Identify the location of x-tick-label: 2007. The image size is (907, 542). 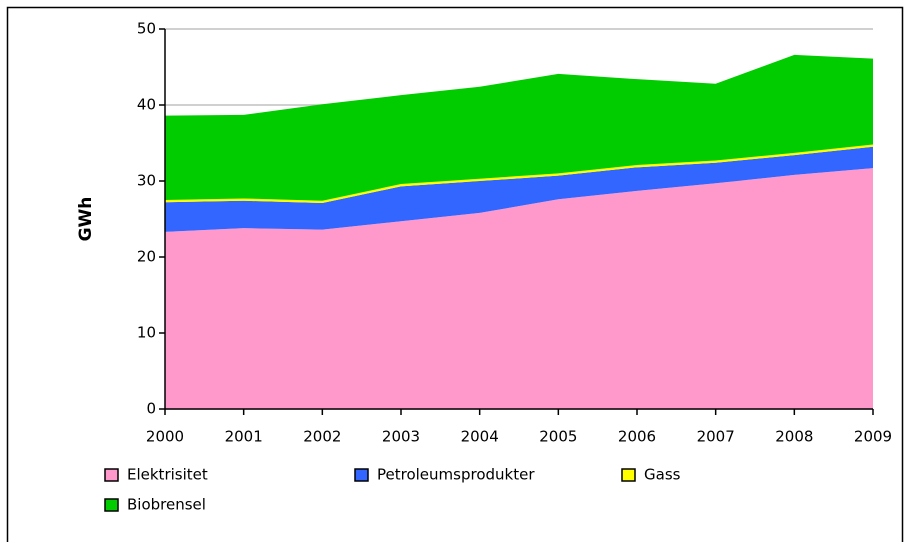
(716, 437).